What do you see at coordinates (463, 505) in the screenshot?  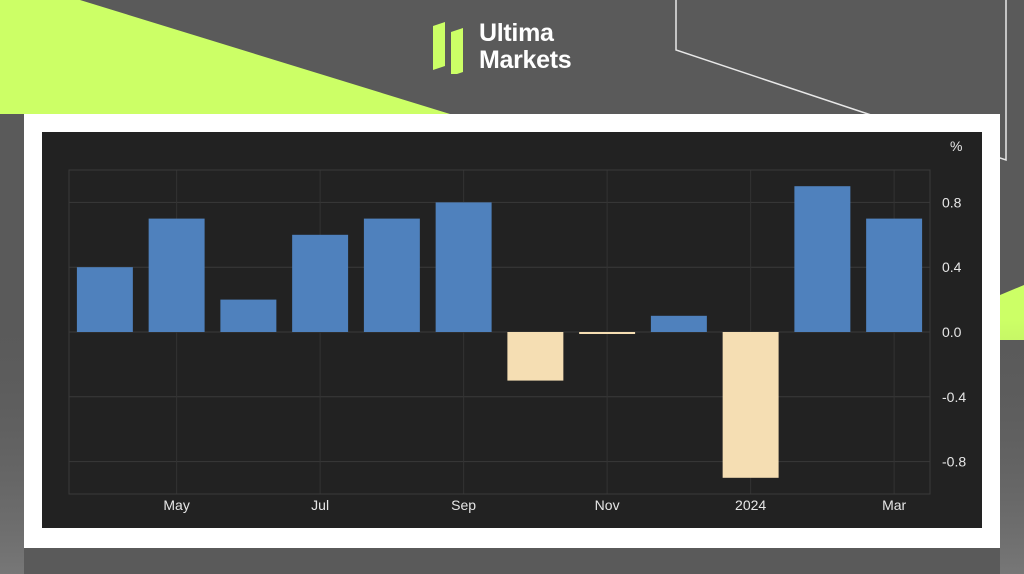 I see `x-tick-label: Sep` at bounding box center [463, 505].